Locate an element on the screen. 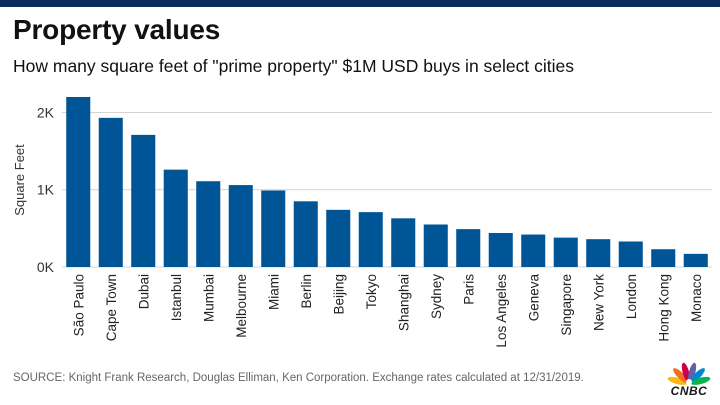 The height and width of the screenshot is (405, 720). x-tick-label: Cape Town is located at coordinates (111, 307).